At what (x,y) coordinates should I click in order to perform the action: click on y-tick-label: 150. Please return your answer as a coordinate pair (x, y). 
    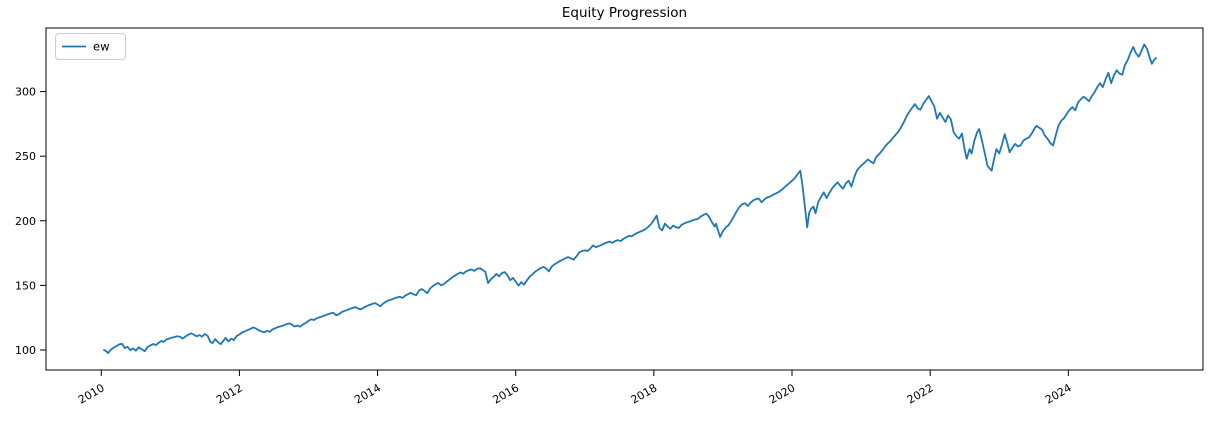
    Looking at the image, I should click on (25, 285).